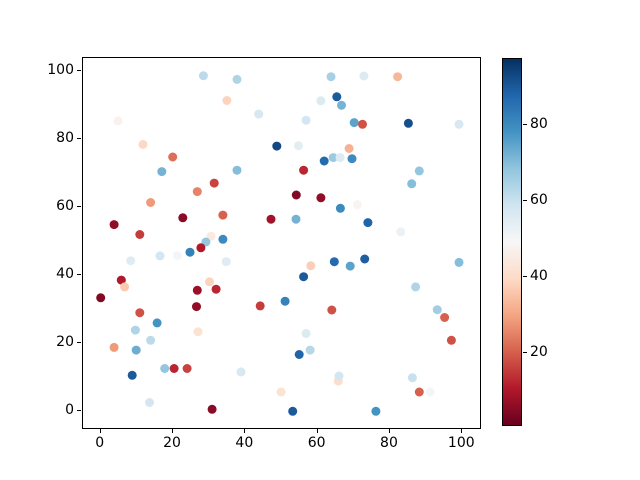  What do you see at coordinates (539, 200) in the screenshot?
I see `colorbar-tick-label: 60` at bounding box center [539, 200].